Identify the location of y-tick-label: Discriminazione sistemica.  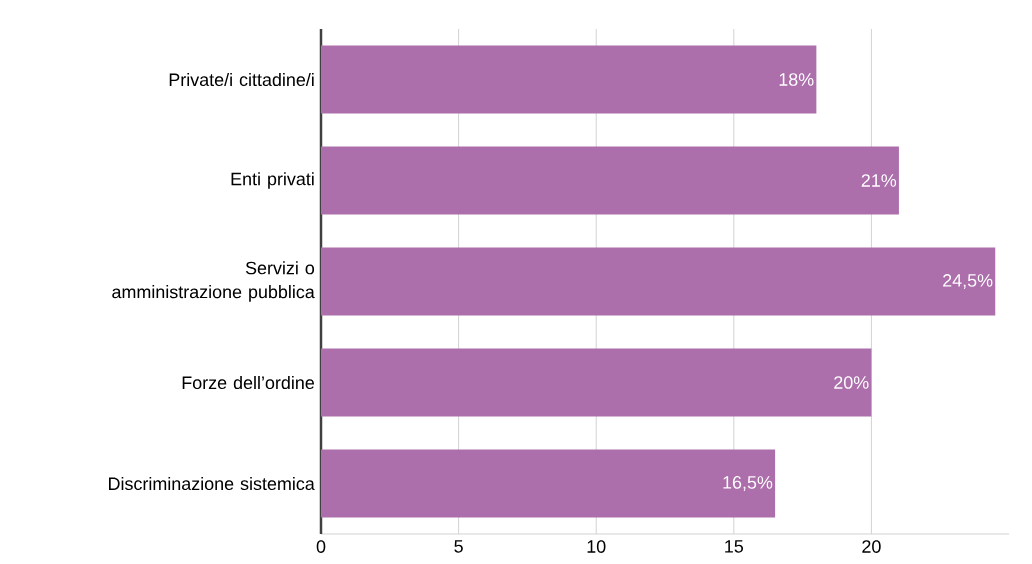
(212, 483).